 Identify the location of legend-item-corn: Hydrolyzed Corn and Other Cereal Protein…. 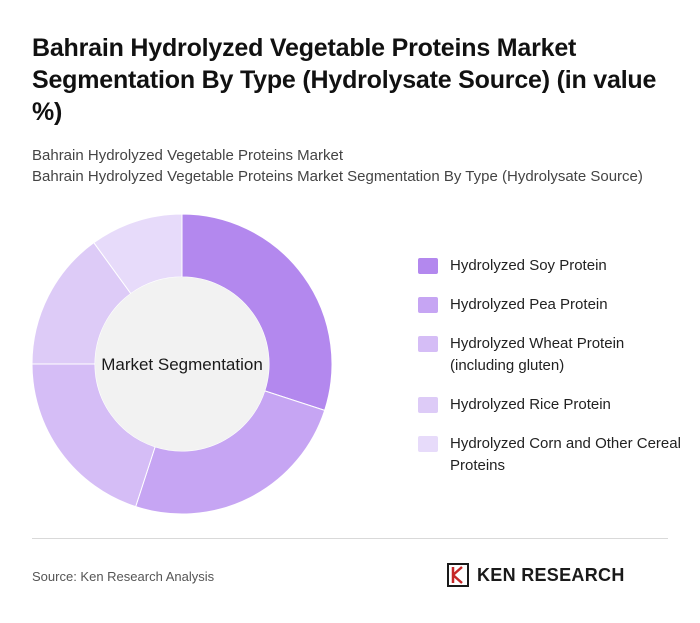
(553, 455).